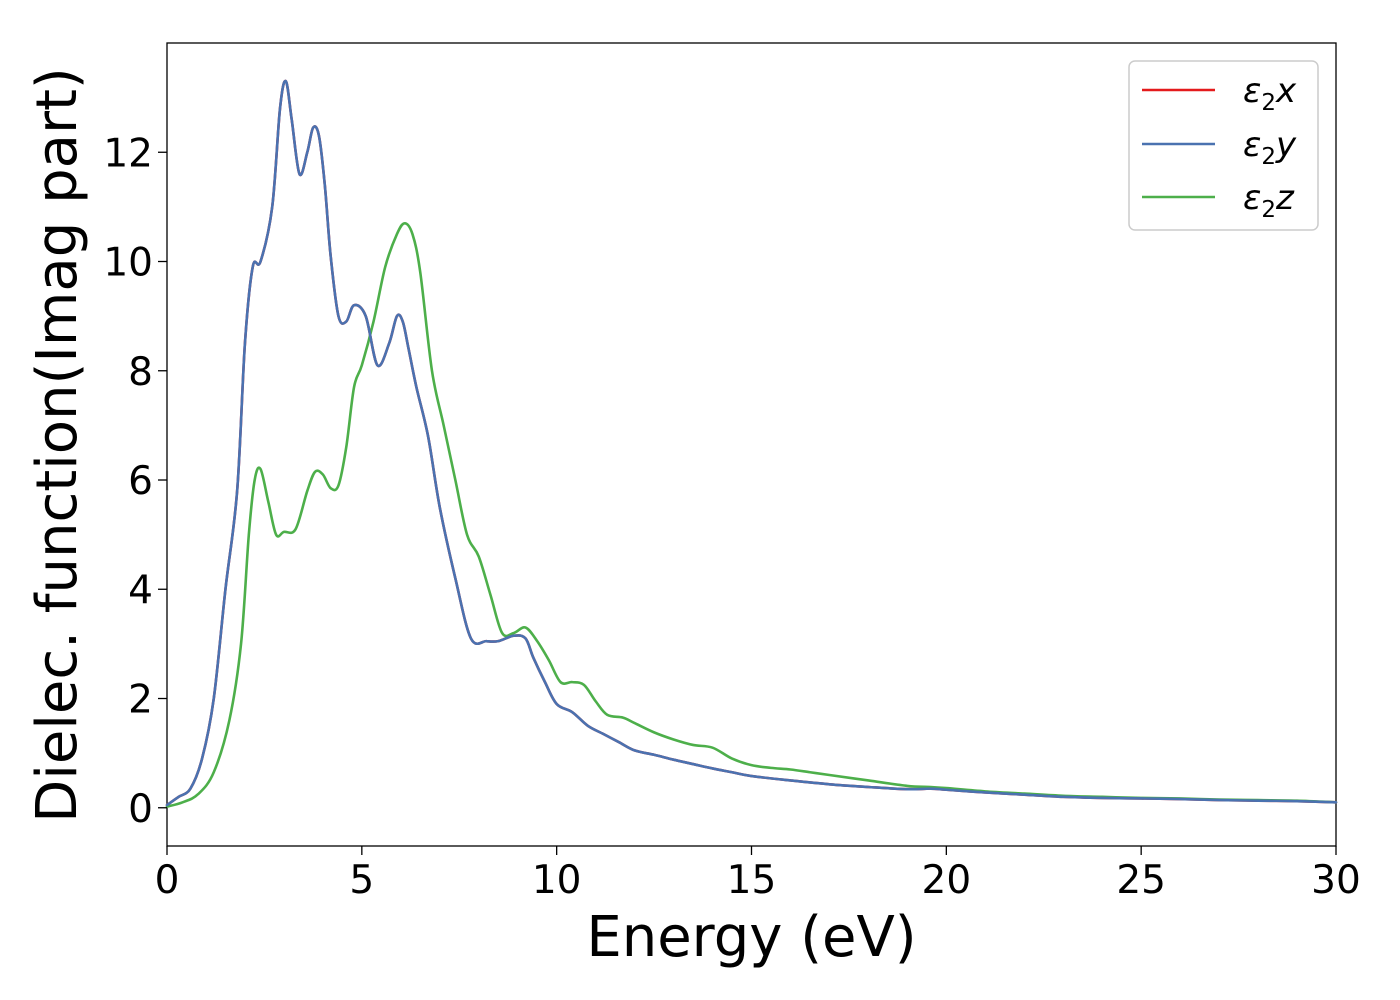 Image resolution: width=1400 pixels, height=1000 pixels. I want to click on legend-frame, so click(1223, 145).